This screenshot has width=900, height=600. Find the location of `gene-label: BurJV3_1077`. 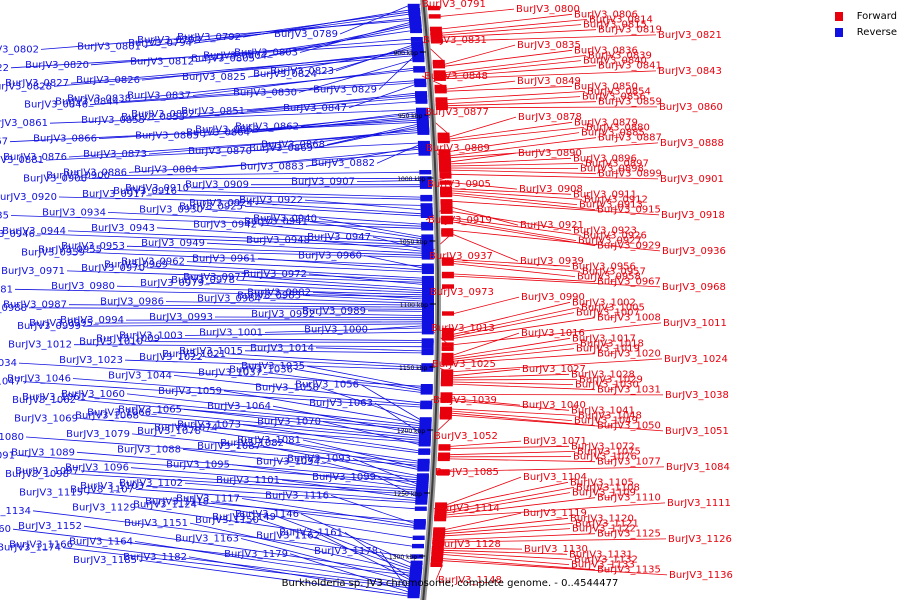

gene-label: BurJV3_1077 is located at coordinates (629, 462).